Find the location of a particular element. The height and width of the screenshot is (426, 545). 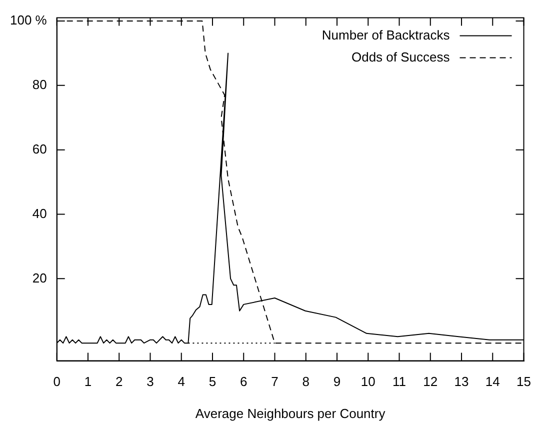

y-tick-label: 20 is located at coordinates (39, 278).